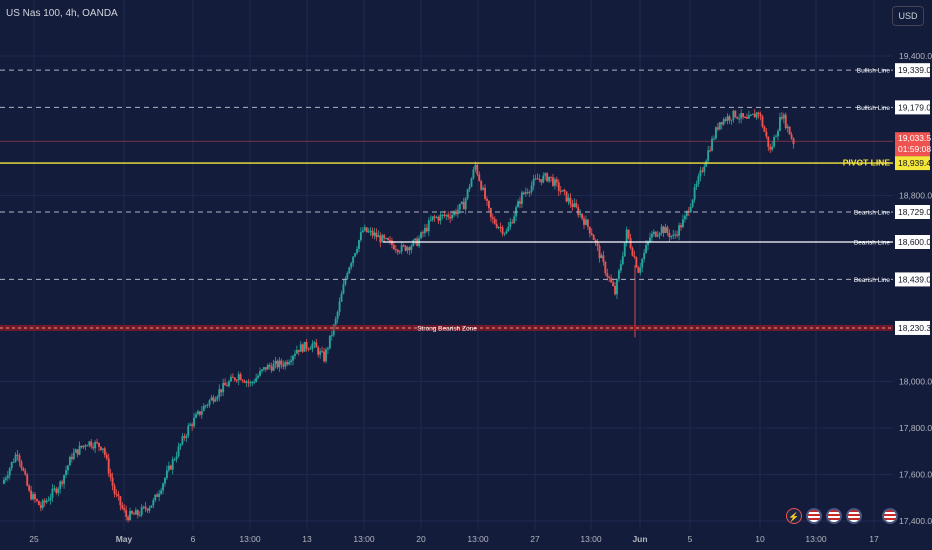  Describe the element at coordinates (639, 539) in the screenshot. I see `x-axis-tick-label: Jun` at that location.